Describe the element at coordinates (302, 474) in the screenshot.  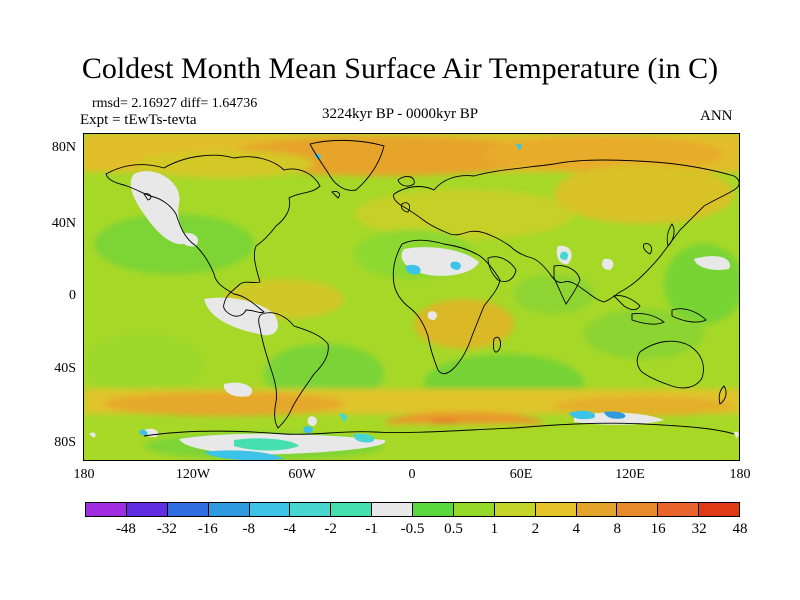
I see `lon-label: 60W` at that location.